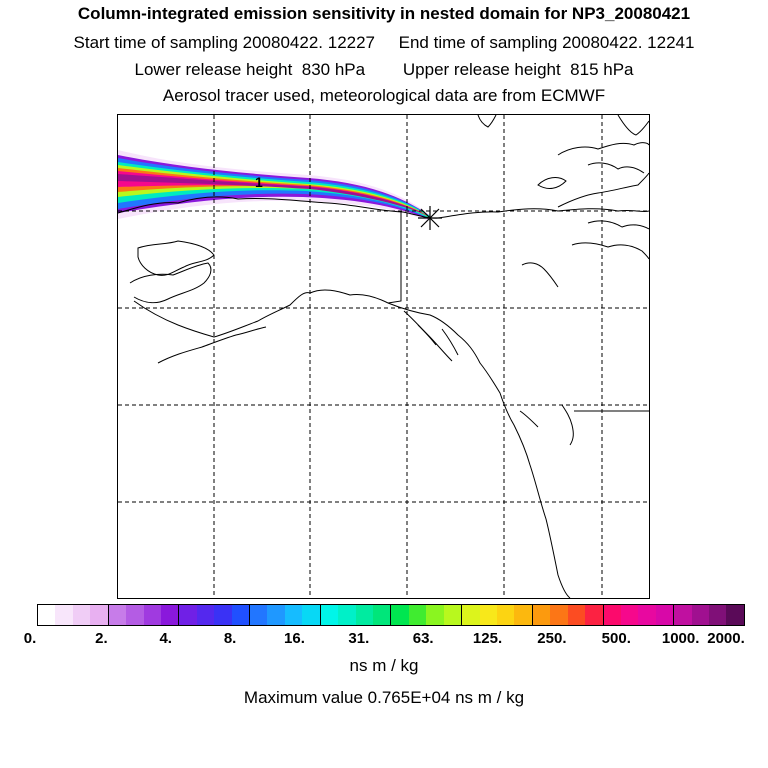 The width and height of the screenshot is (768, 768). I want to click on colorbar-tick-label: 4., so click(165, 638).